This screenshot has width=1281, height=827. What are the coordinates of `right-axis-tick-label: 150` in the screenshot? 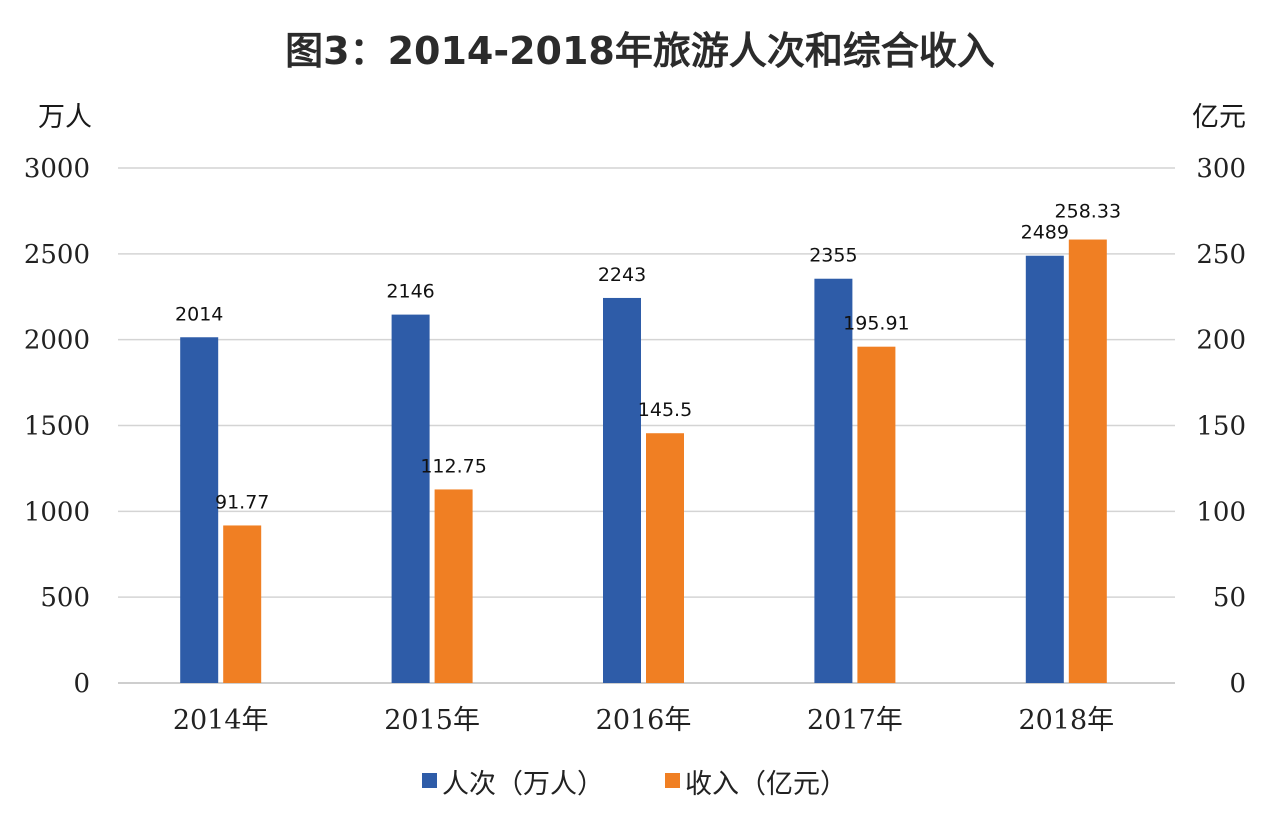 It's located at (1221, 427).